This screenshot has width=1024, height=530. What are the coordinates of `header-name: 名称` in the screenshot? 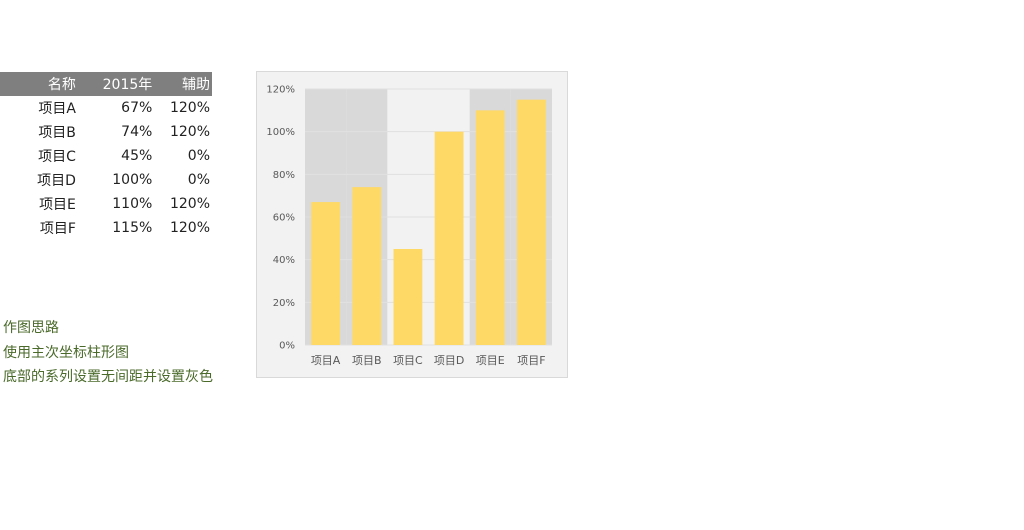 It's located at (38, 84).